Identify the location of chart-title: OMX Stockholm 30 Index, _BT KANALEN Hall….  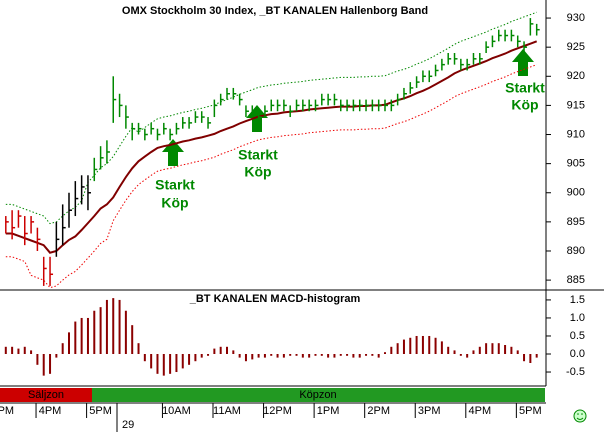
(275, 11).